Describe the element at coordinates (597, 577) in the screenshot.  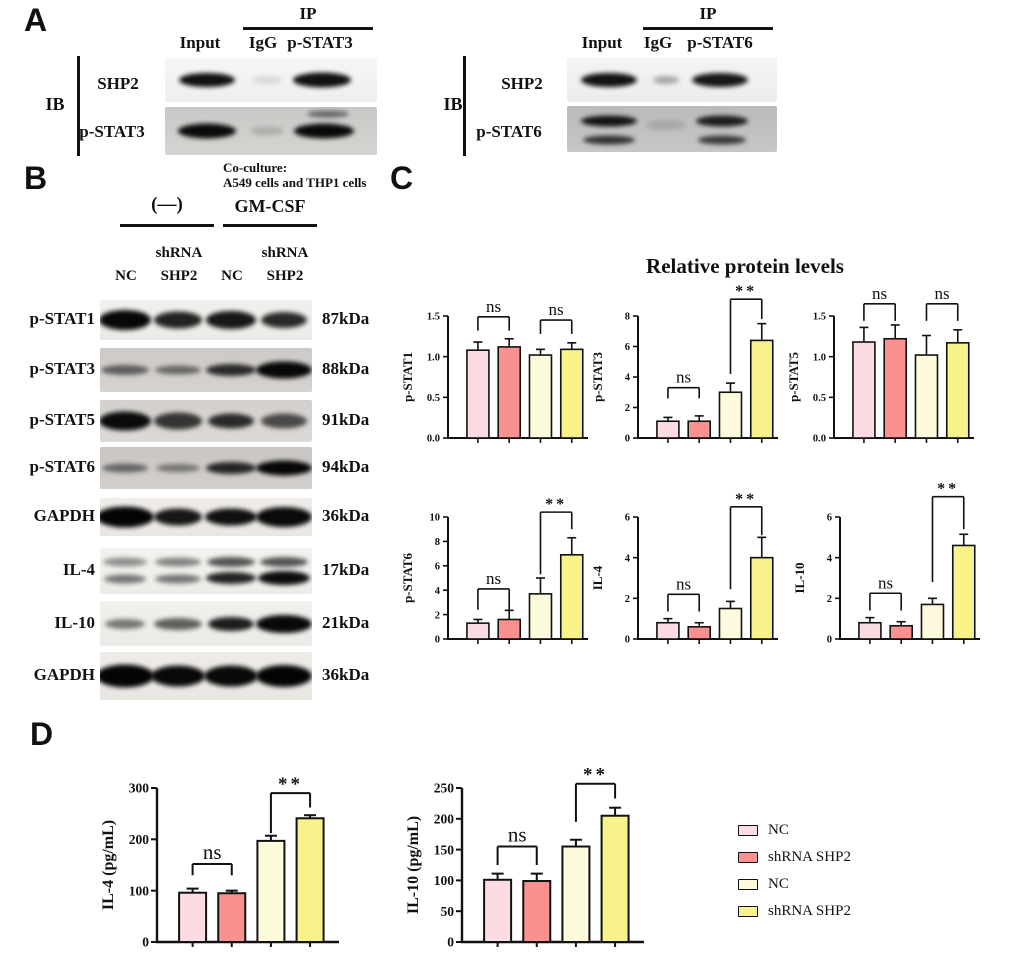
I see `y-axis-label: IL-4` at that location.